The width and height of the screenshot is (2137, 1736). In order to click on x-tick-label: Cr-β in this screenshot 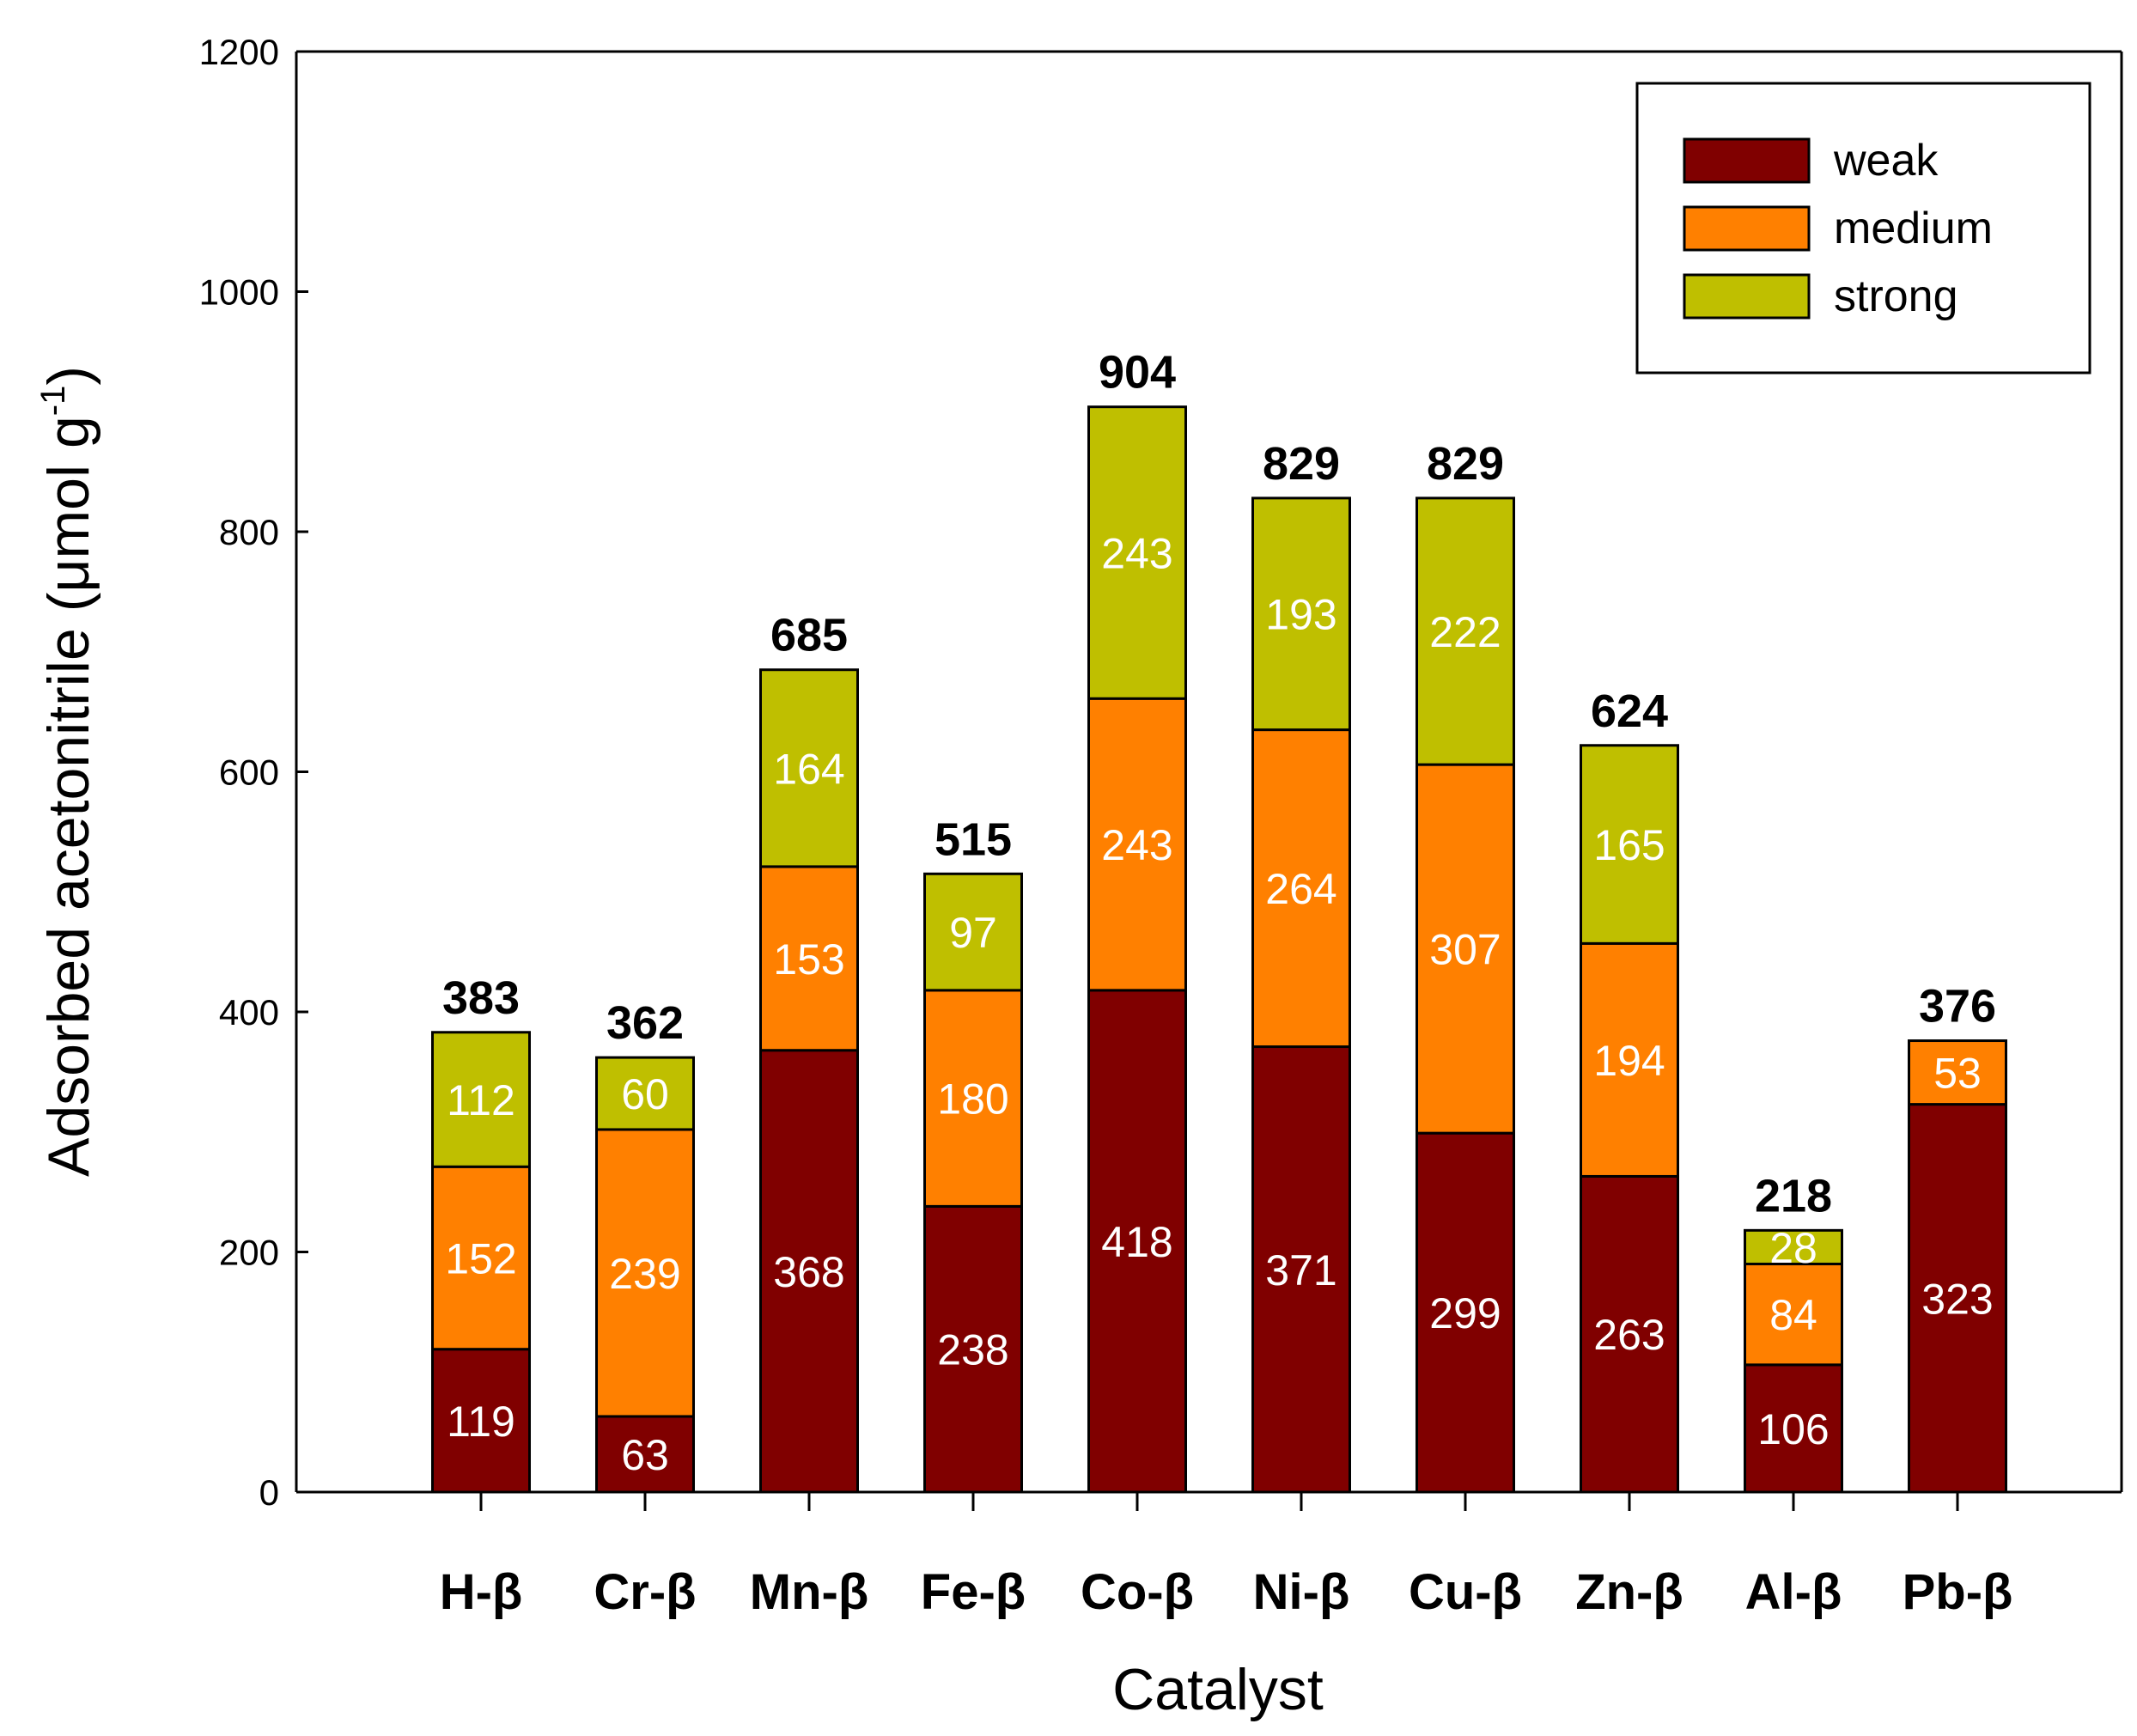, I will do `click(645, 1592)`.